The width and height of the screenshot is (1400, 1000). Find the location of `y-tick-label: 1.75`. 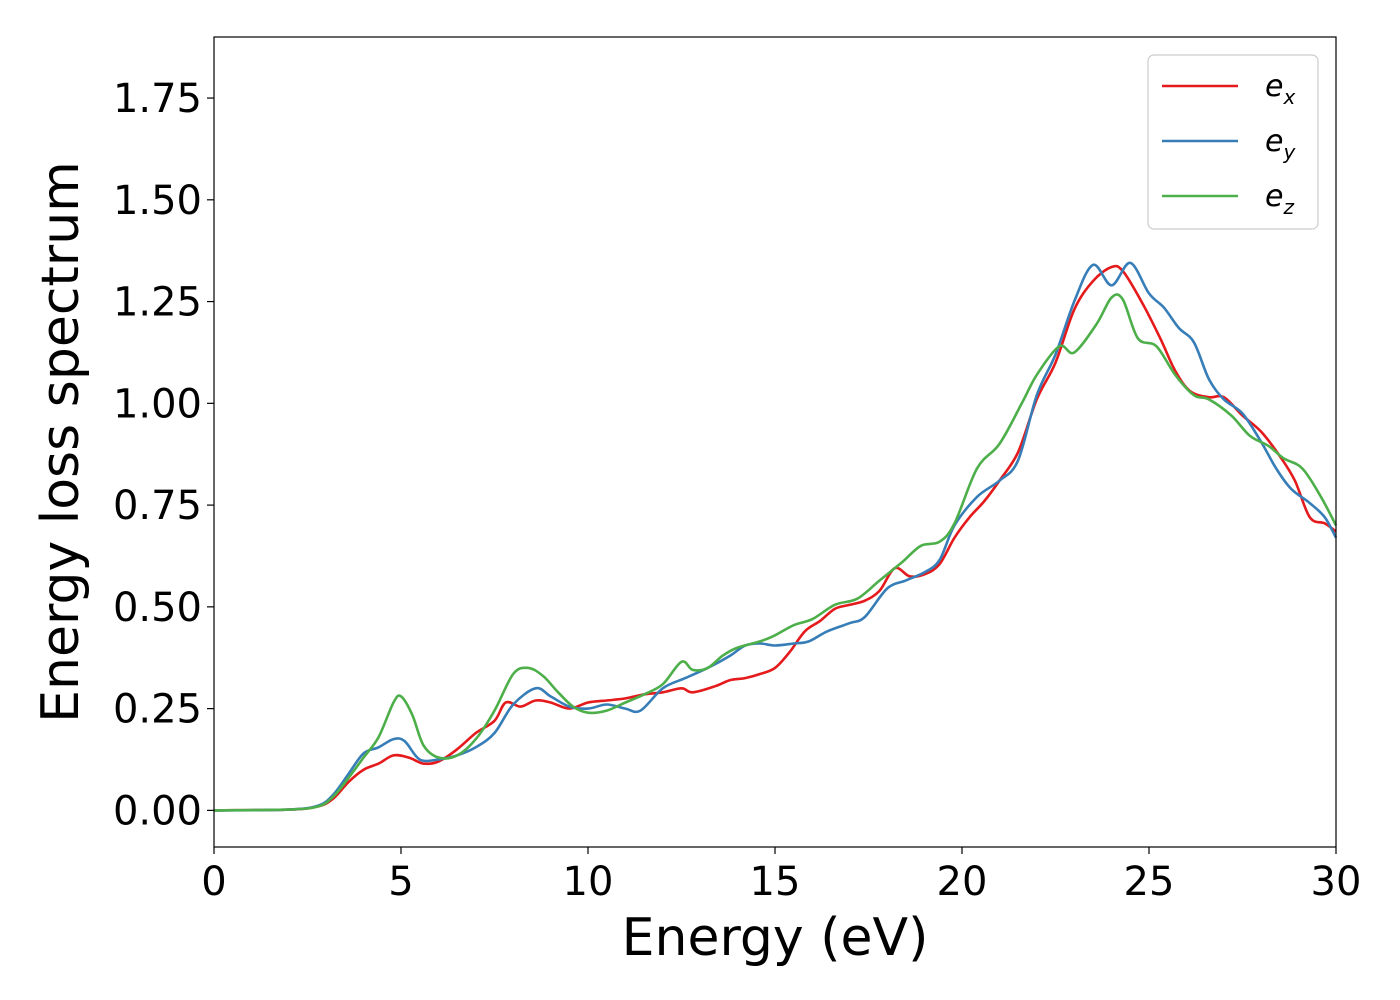

y-tick-label: 1.75 is located at coordinates (157, 99).